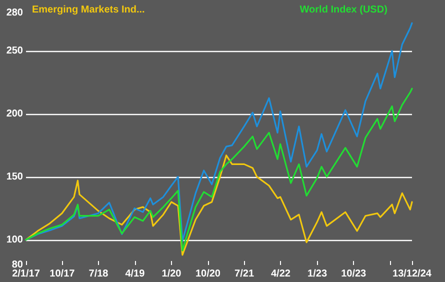 This screenshot has width=445, height=282. What do you see at coordinates (280, 274) in the screenshot?
I see `x-tick-label: 4/22` at bounding box center [280, 274].